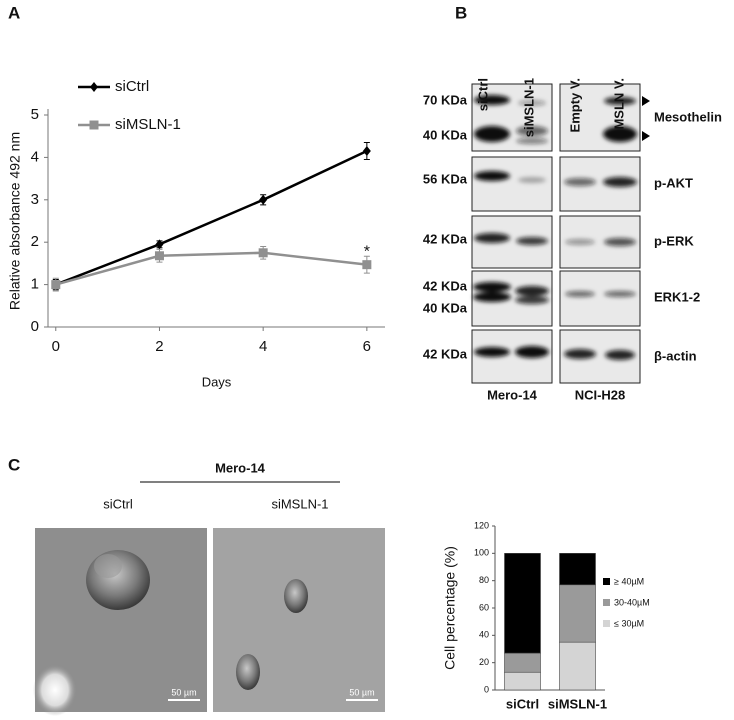 Image resolution: width=734 pixels, height=720 pixels. I want to click on annotation: *, so click(367, 251).